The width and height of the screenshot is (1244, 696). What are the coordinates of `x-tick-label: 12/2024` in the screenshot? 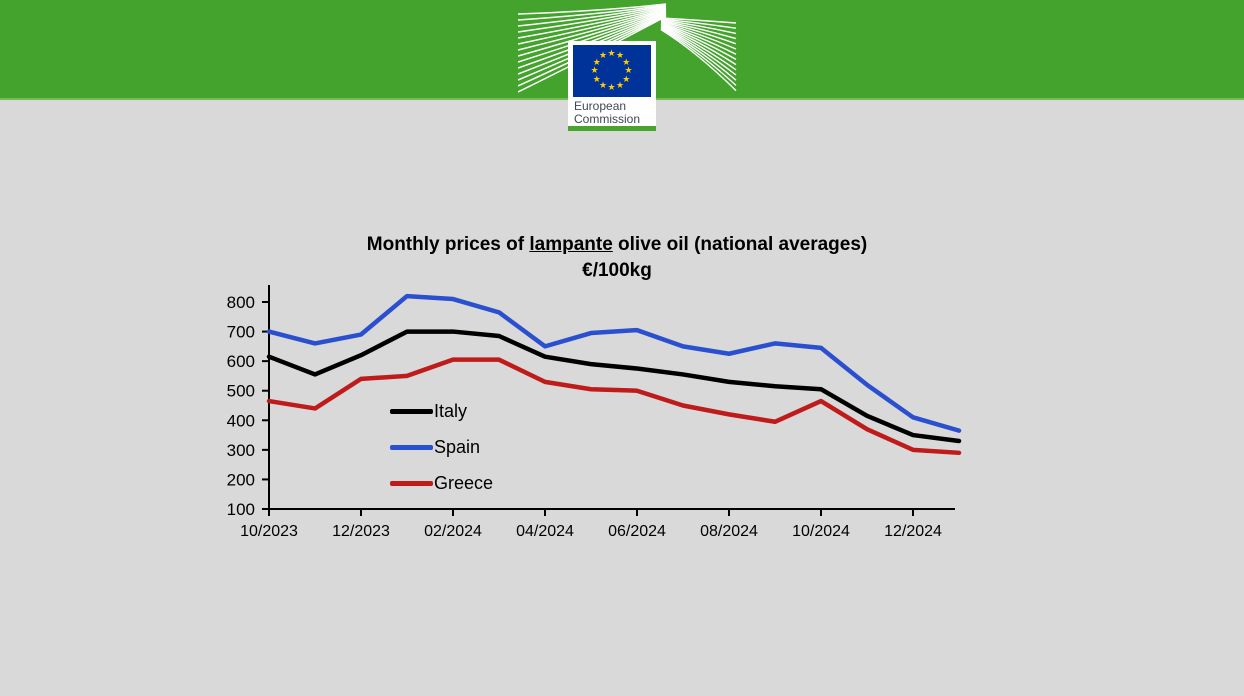 It's located at (913, 531).